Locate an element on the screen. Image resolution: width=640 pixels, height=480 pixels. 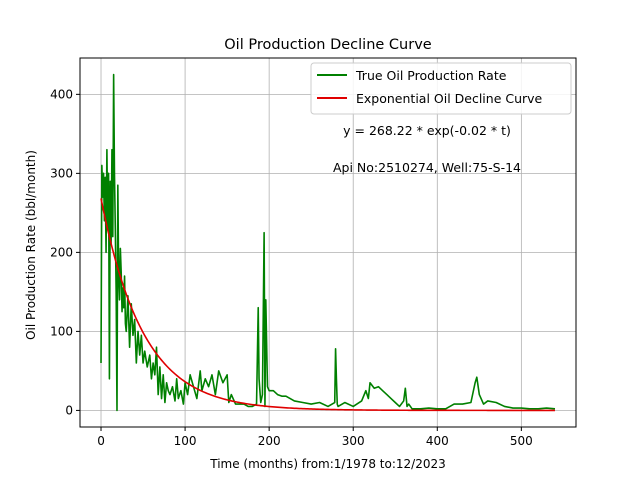
x-tick-label: 400 is located at coordinates (437, 441).